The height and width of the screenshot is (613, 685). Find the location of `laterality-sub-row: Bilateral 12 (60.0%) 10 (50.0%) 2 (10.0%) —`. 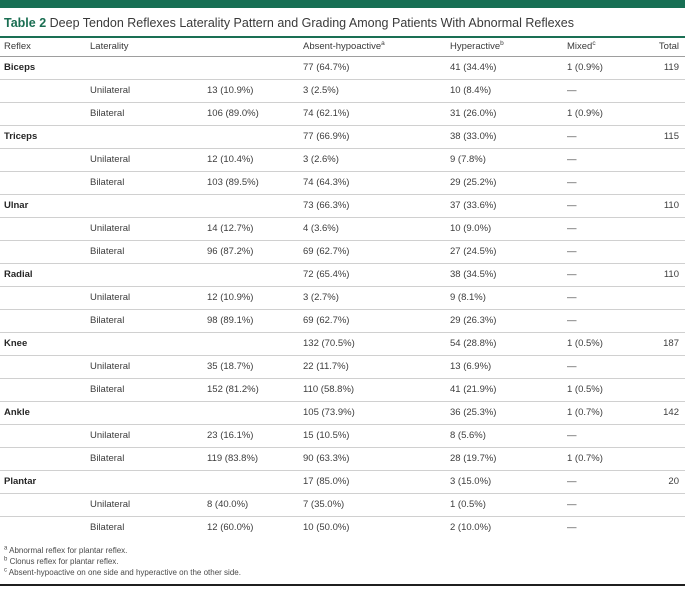

laterality-sub-row: Bilateral 12 (60.0%) 10 (50.0%) 2 (10.0%) — is located at coordinates (342, 527).